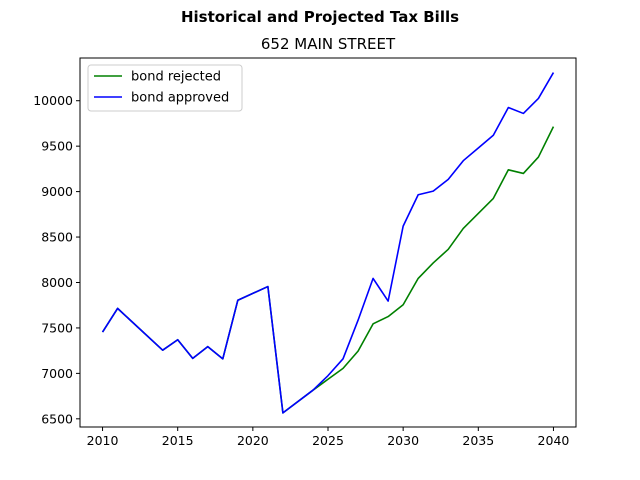 The height and width of the screenshot is (480, 640). I want to click on legend-box, so click(165, 88).